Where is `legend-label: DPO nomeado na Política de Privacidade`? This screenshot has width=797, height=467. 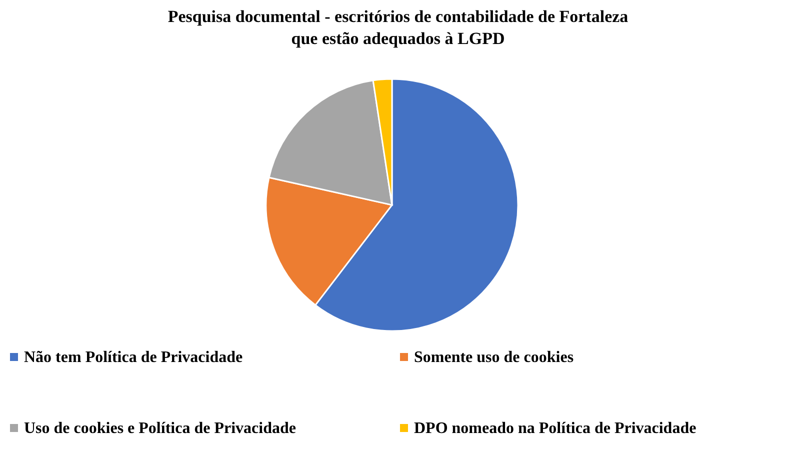 legend-label: DPO nomeado na Política de Privacidade is located at coordinates (555, 428).